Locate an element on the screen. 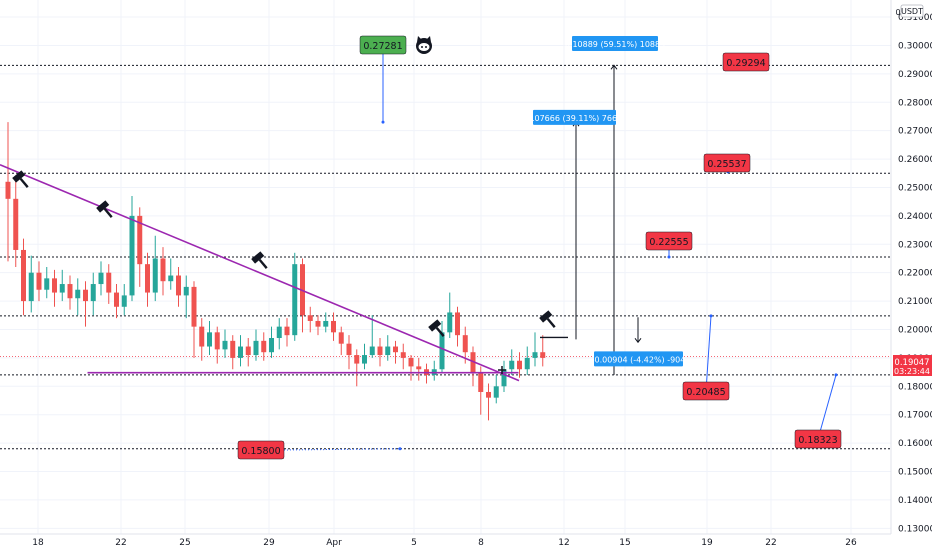 Image resolution: width=932 pixels, height=550 pixels. y-tick-label: 0.31000 is located at coordinates (915, 18).